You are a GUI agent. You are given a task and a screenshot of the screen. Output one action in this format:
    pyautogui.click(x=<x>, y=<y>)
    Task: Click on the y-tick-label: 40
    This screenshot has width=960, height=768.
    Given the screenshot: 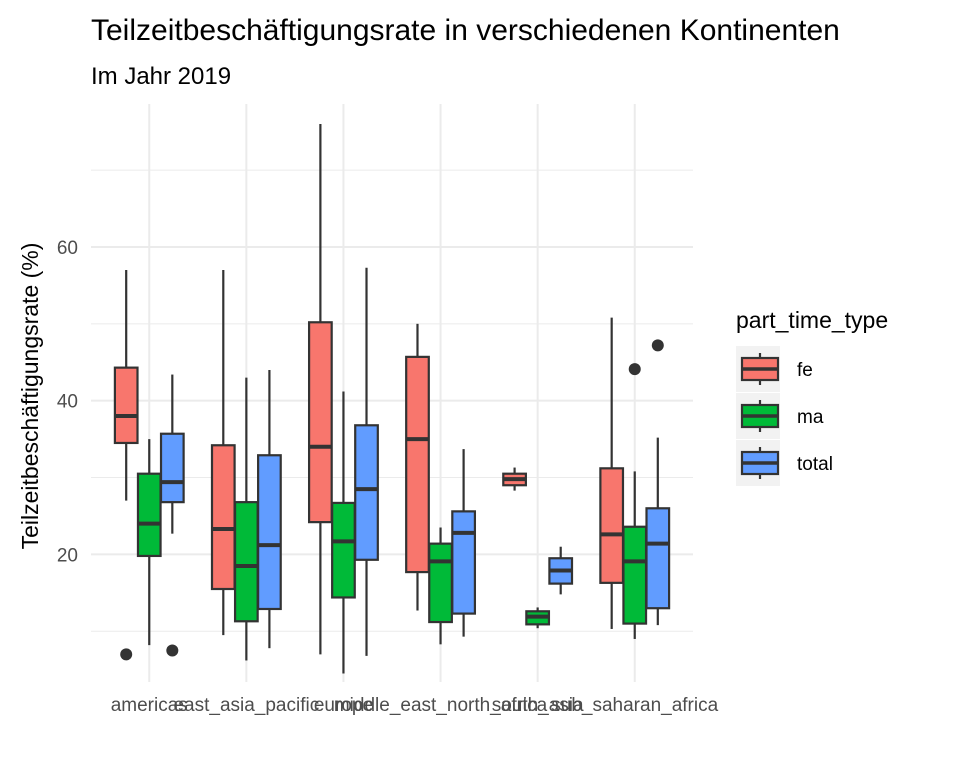 What is the action you would take?
    pyautogui.click(x=67, y=402)
    